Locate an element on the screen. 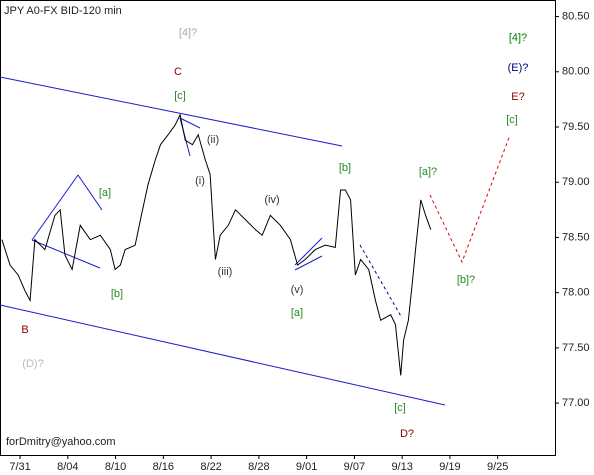  x-tick-label: 9/19 is located at coordinates (449, 467).